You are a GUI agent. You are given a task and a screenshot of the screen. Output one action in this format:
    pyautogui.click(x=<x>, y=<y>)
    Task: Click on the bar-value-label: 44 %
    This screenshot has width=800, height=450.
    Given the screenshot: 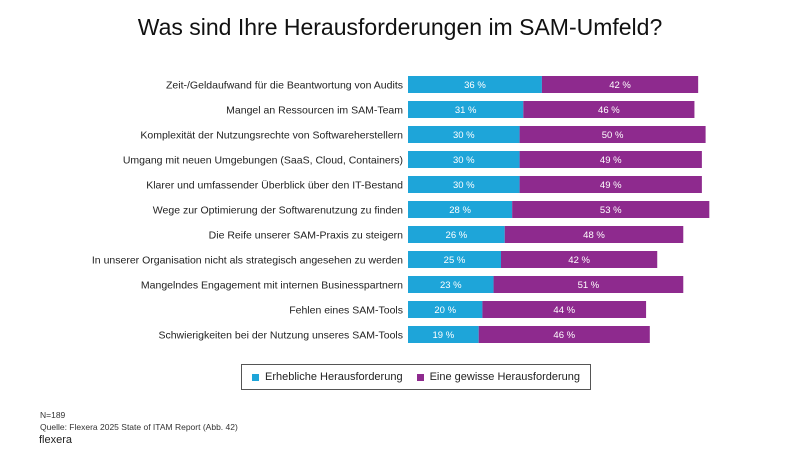 What is the action you would take?
    pyautogui.click(x=564, y=310)
    